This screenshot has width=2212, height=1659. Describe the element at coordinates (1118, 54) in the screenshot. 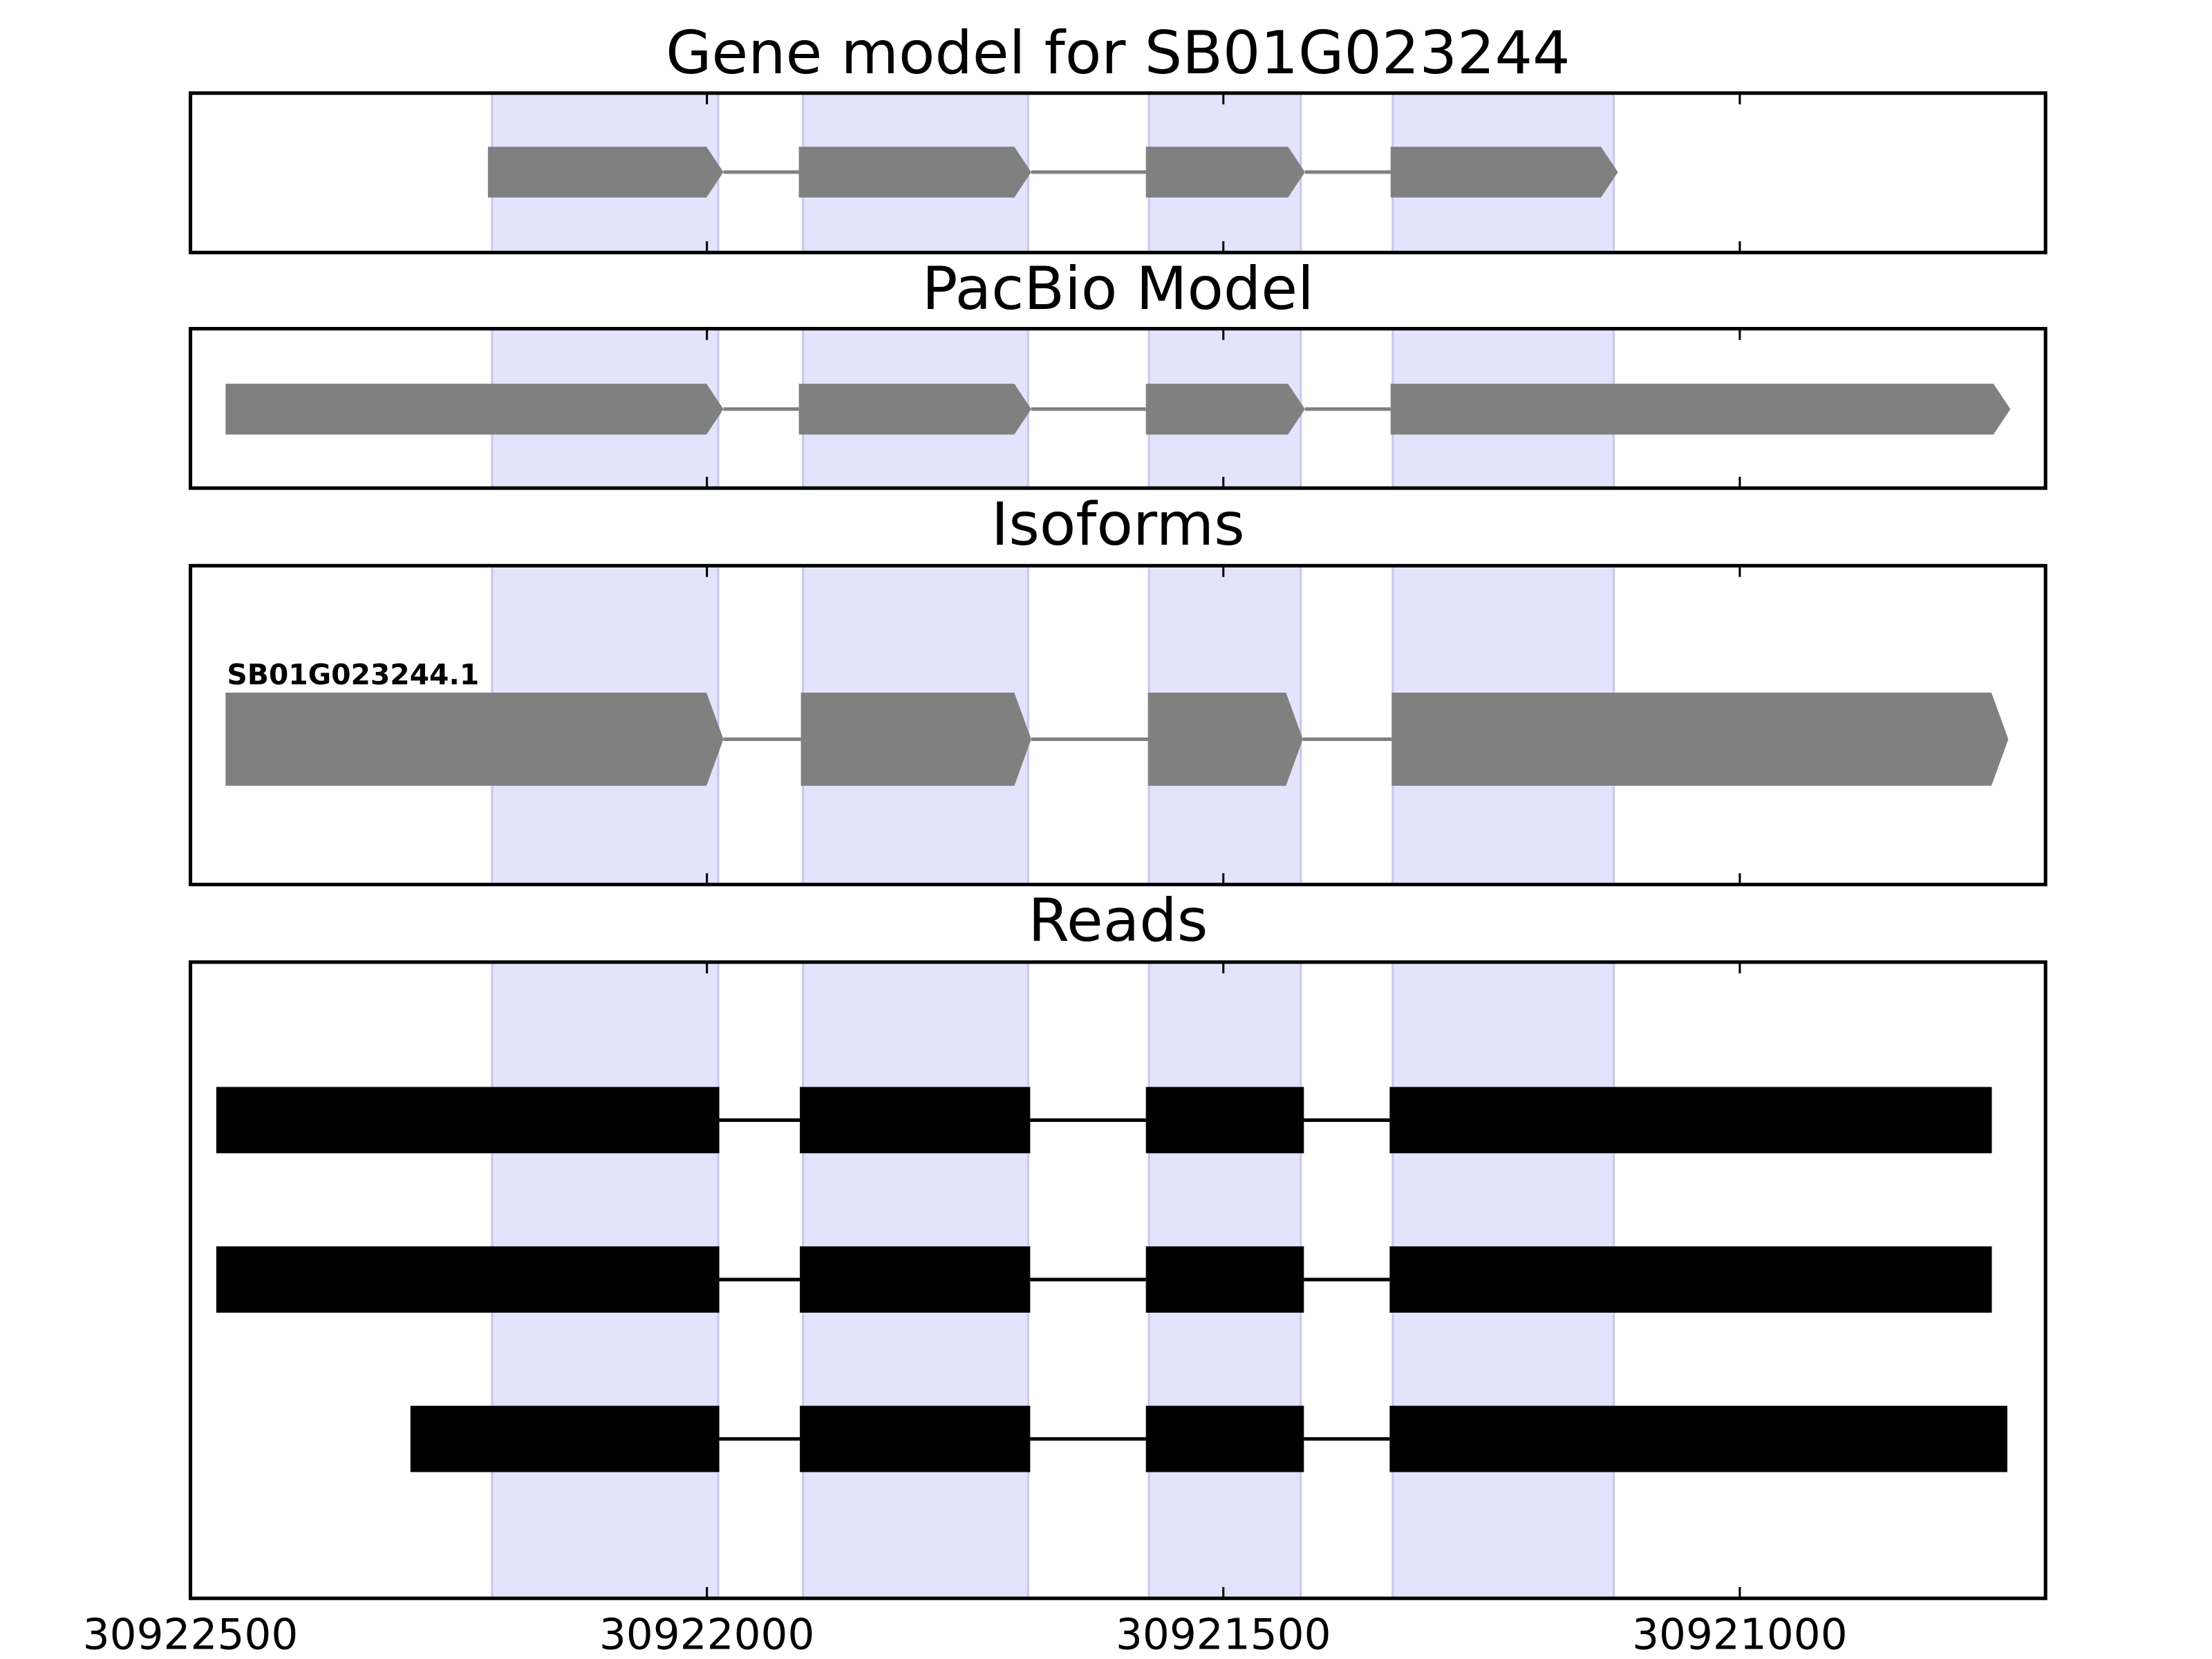

I see `panel-title: Gene model for SB01G023244` at that location.